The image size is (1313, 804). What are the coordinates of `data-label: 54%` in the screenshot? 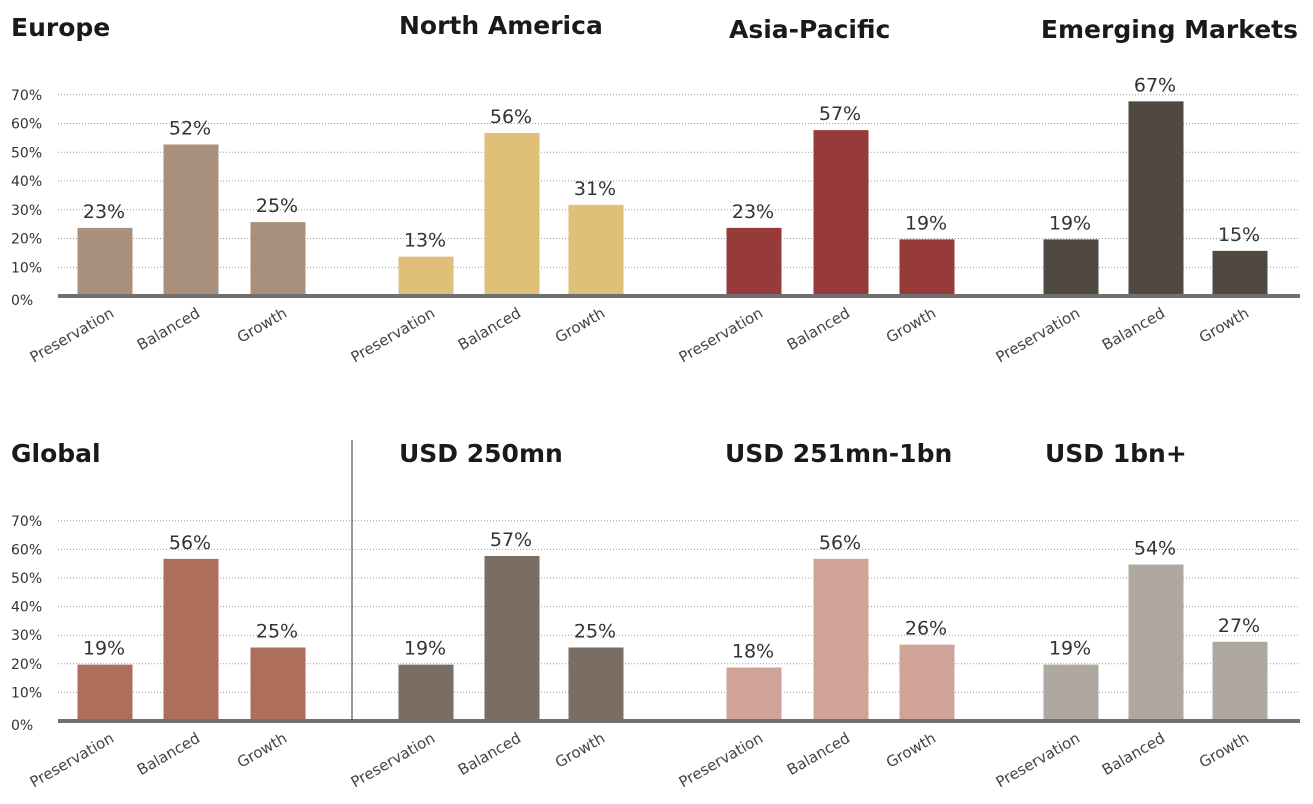 It's located at (1155, 549).